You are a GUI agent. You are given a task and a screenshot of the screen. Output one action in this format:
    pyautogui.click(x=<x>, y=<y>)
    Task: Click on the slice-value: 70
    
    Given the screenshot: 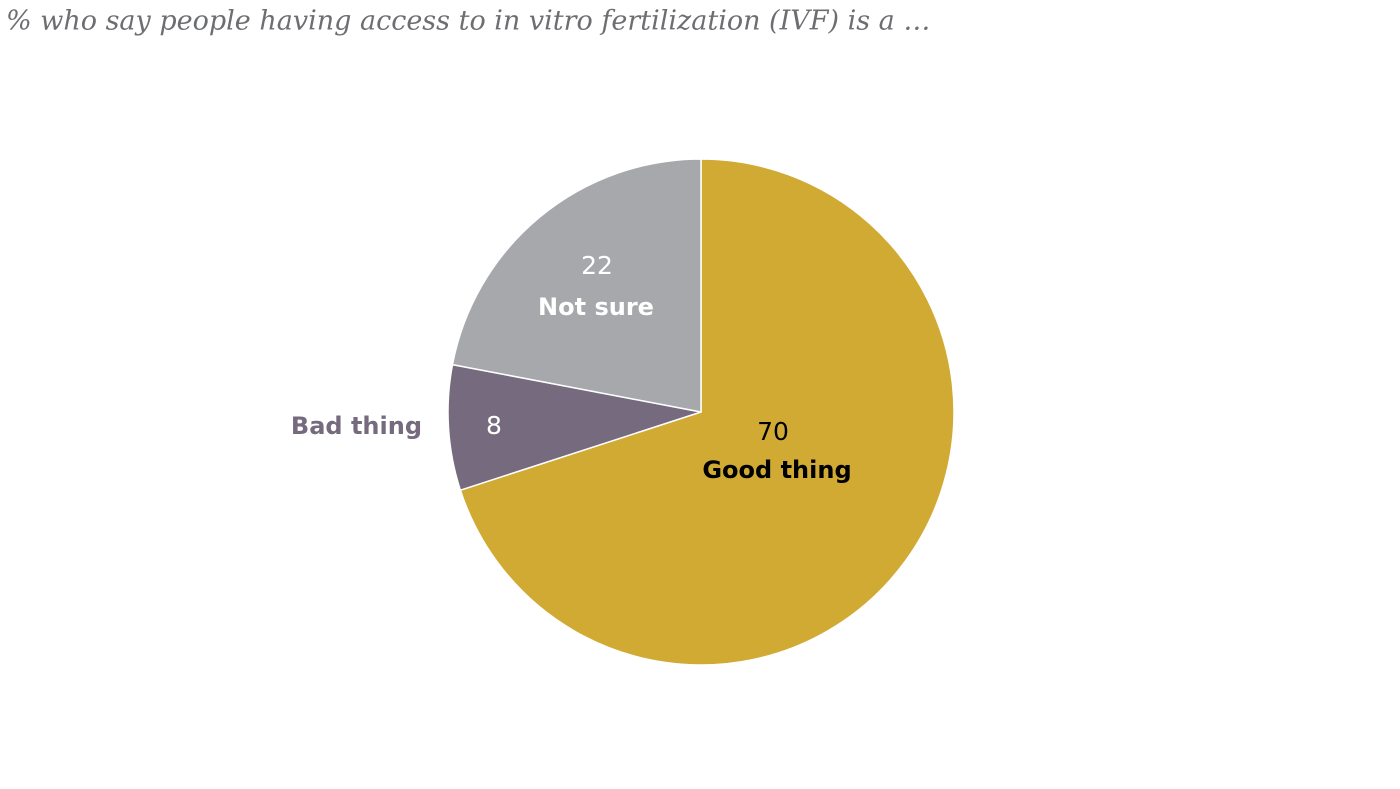 What is the action you would take?
    pyautogui.click(x=773, y=431)
    